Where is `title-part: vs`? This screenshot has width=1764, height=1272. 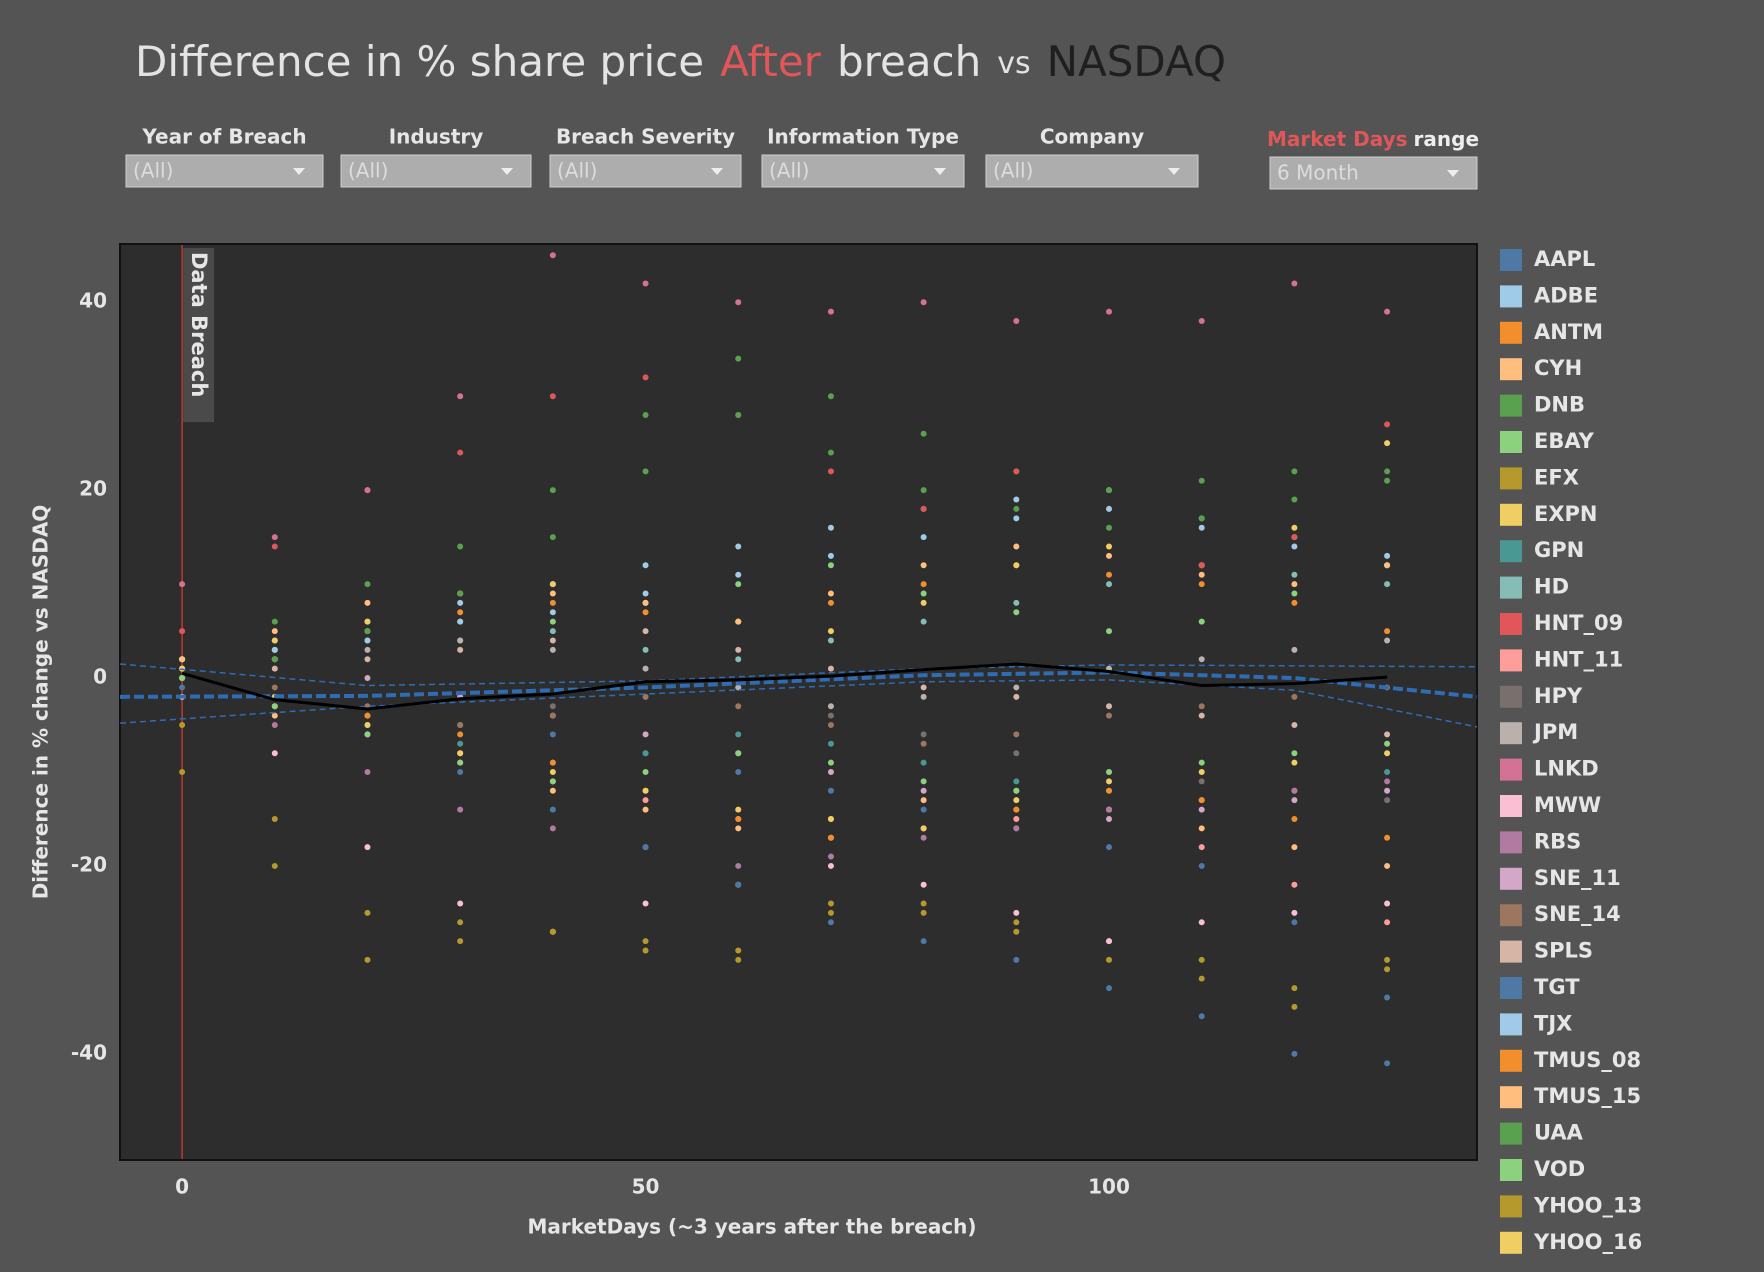
title-part: vs is located at coordinates (1013, 63).